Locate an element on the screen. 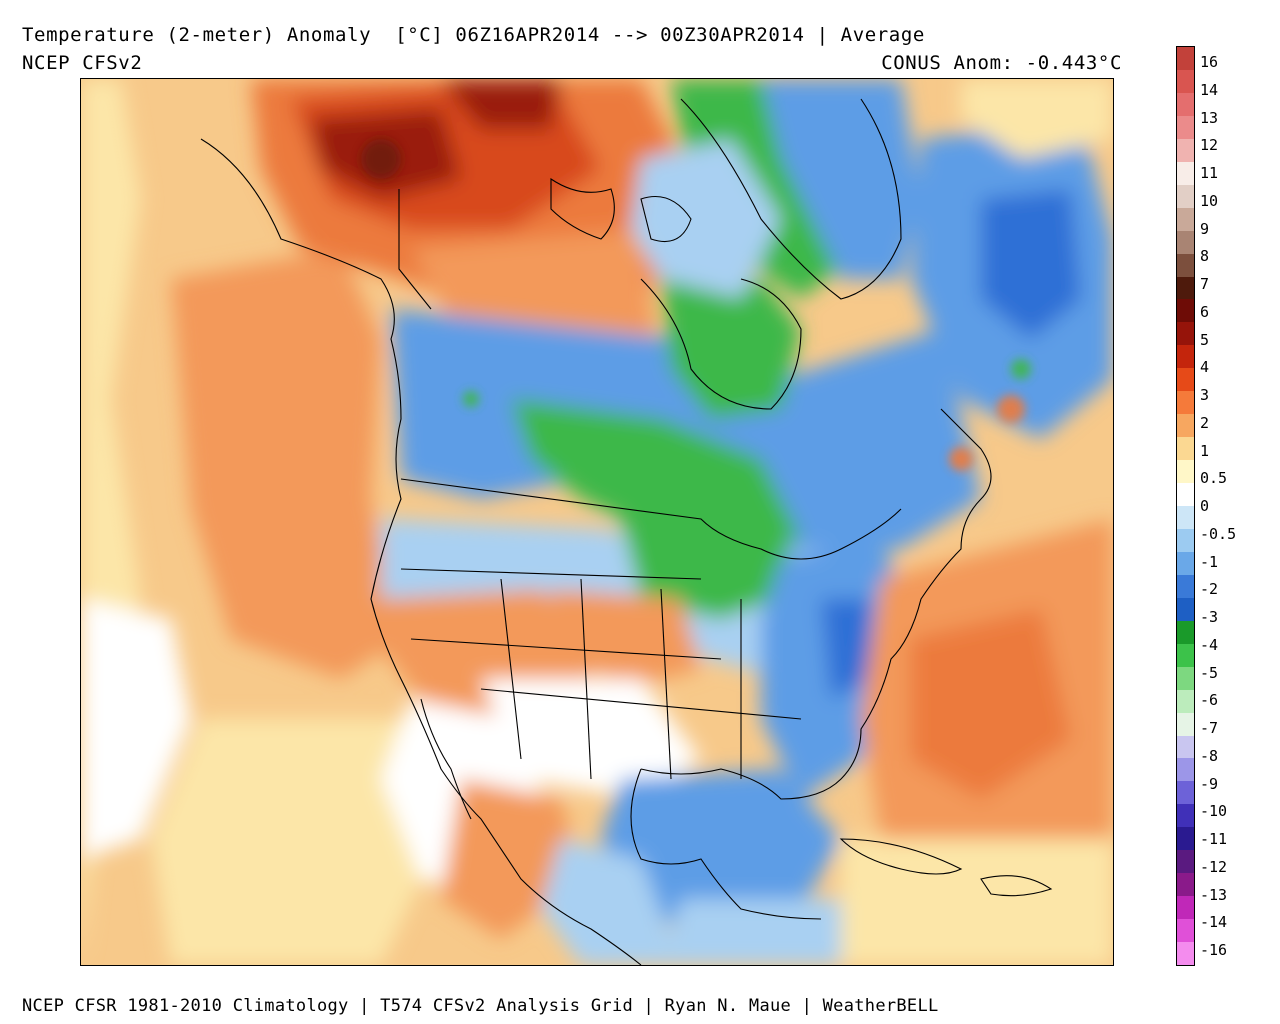  colorbar-tick-label: -4 is located at coordinates (1209, 644).